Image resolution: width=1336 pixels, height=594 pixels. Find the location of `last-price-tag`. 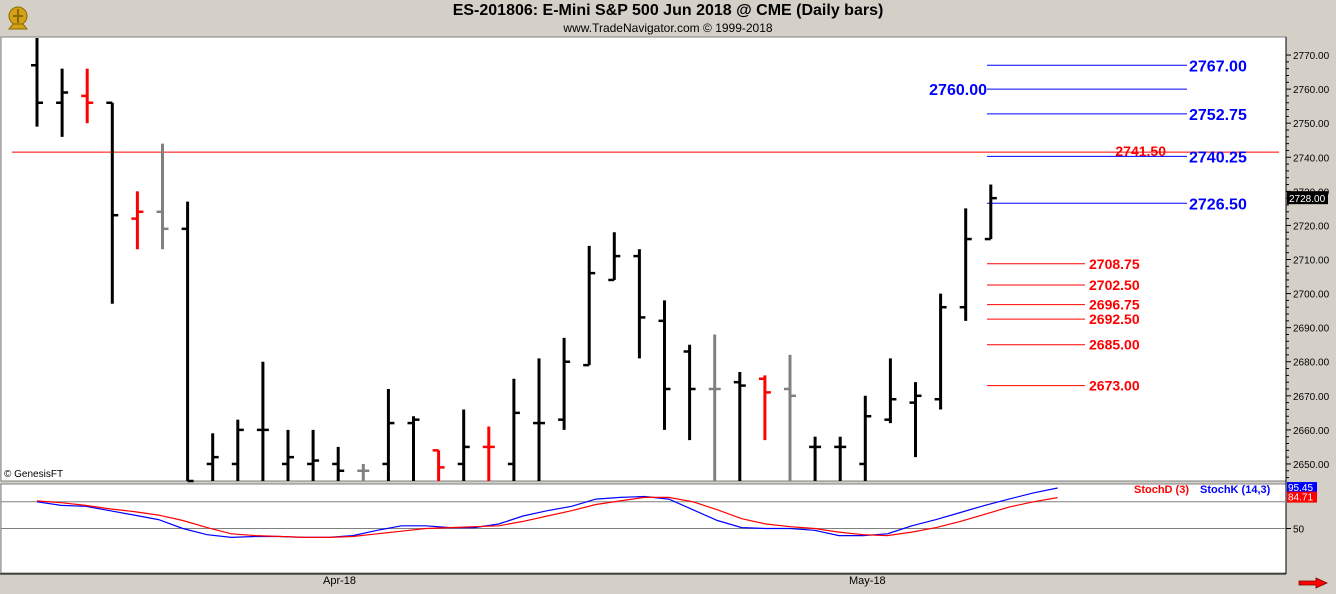

last-price-tag is located at coordinates (1307, 198).